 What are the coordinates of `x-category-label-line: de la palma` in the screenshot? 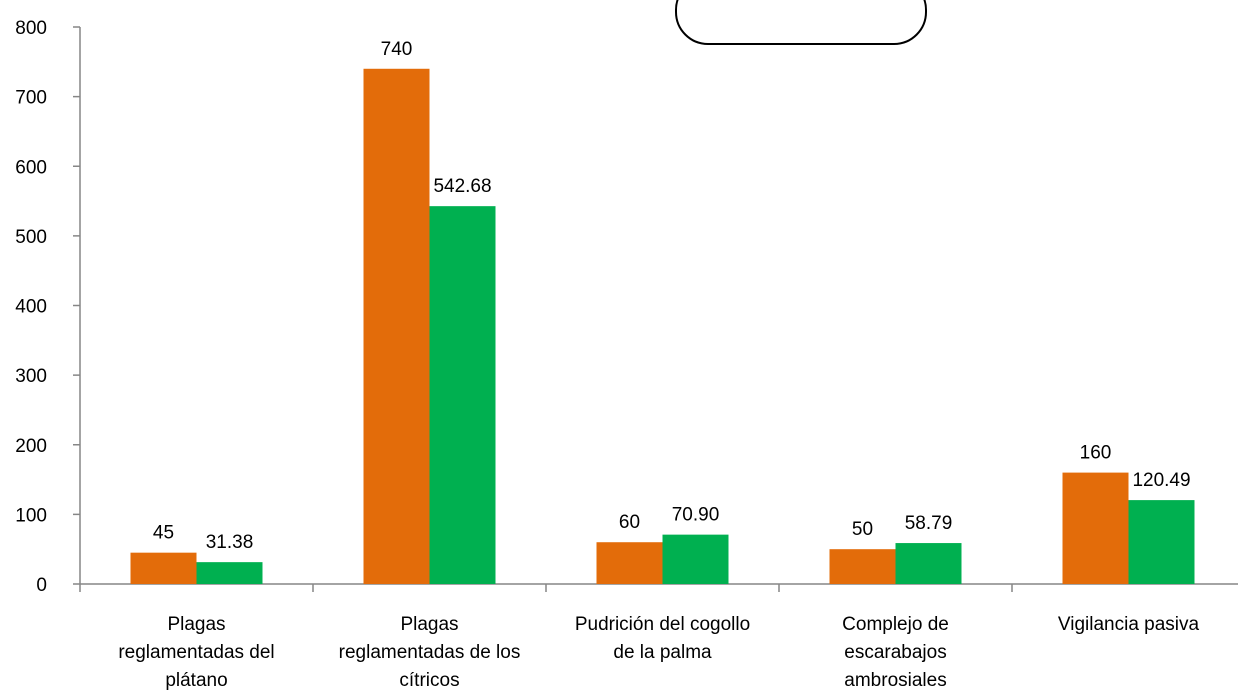 It's located at (662, 652).